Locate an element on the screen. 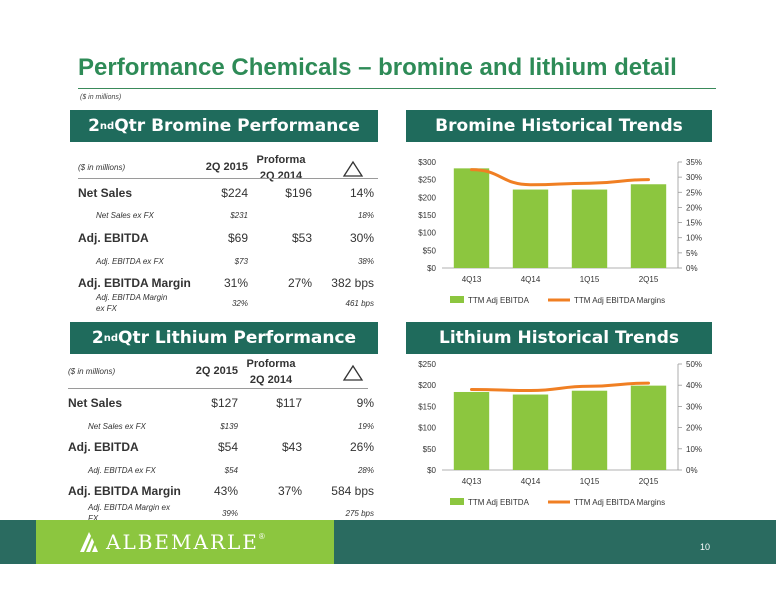 This screenshot has height=600, width=776. value-change: 461 bps is located at coordinates (359, 303).